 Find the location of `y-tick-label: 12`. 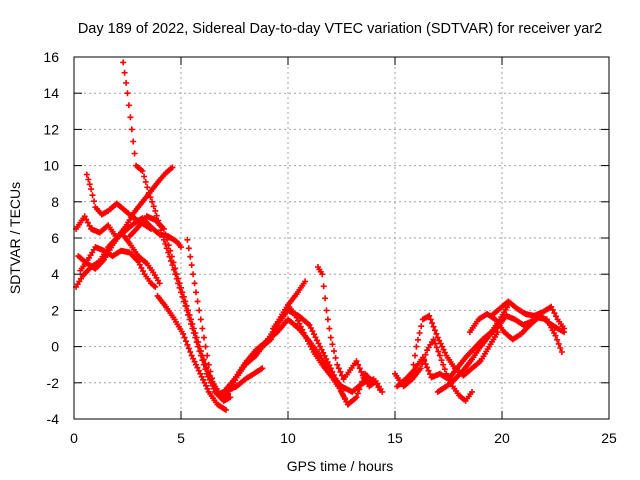

y-tick-label: 12 is located at coordinates (51, 129).